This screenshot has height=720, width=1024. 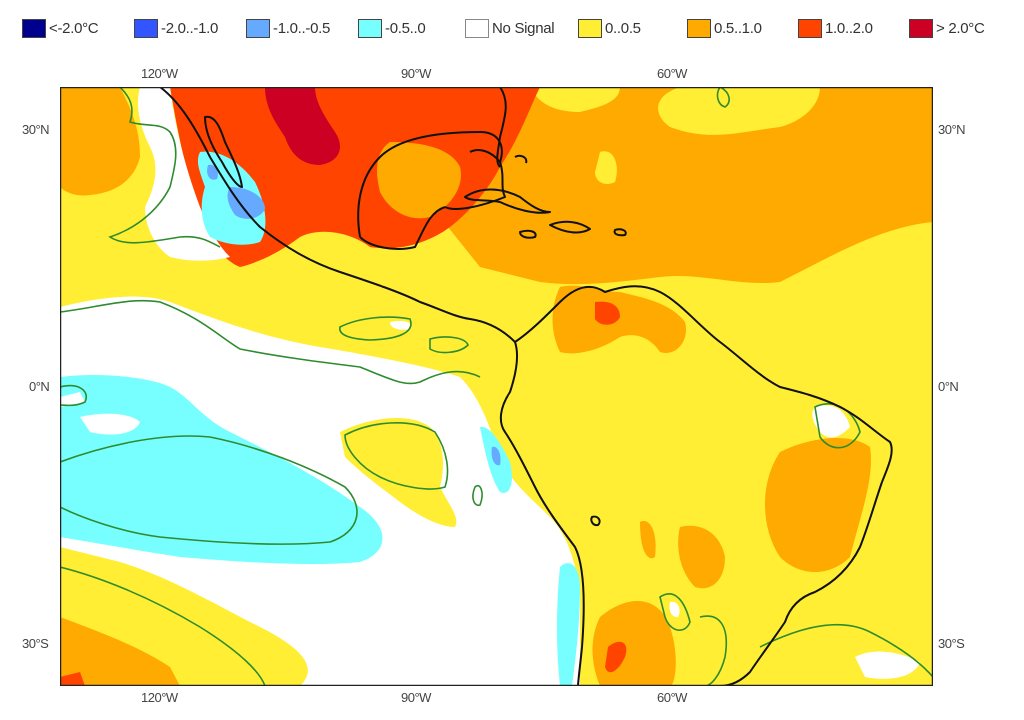 I want to click on legend-item-05-to-1: 0.5..1.0, so click(x=724, y=28).